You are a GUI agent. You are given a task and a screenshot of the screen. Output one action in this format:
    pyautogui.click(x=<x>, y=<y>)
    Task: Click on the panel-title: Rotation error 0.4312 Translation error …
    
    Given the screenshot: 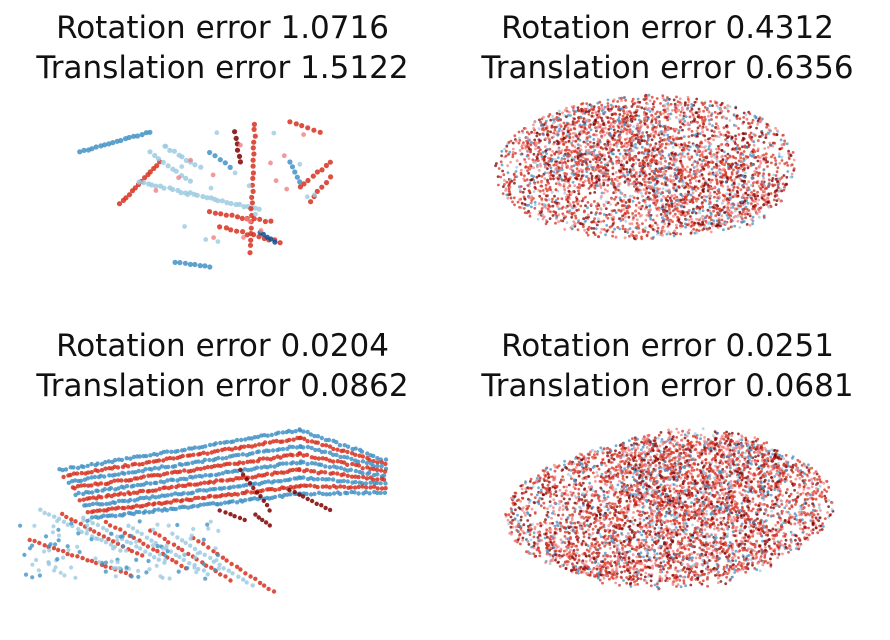 What is the action you would take?
    pyautogui.click(x=667, y=48)
    